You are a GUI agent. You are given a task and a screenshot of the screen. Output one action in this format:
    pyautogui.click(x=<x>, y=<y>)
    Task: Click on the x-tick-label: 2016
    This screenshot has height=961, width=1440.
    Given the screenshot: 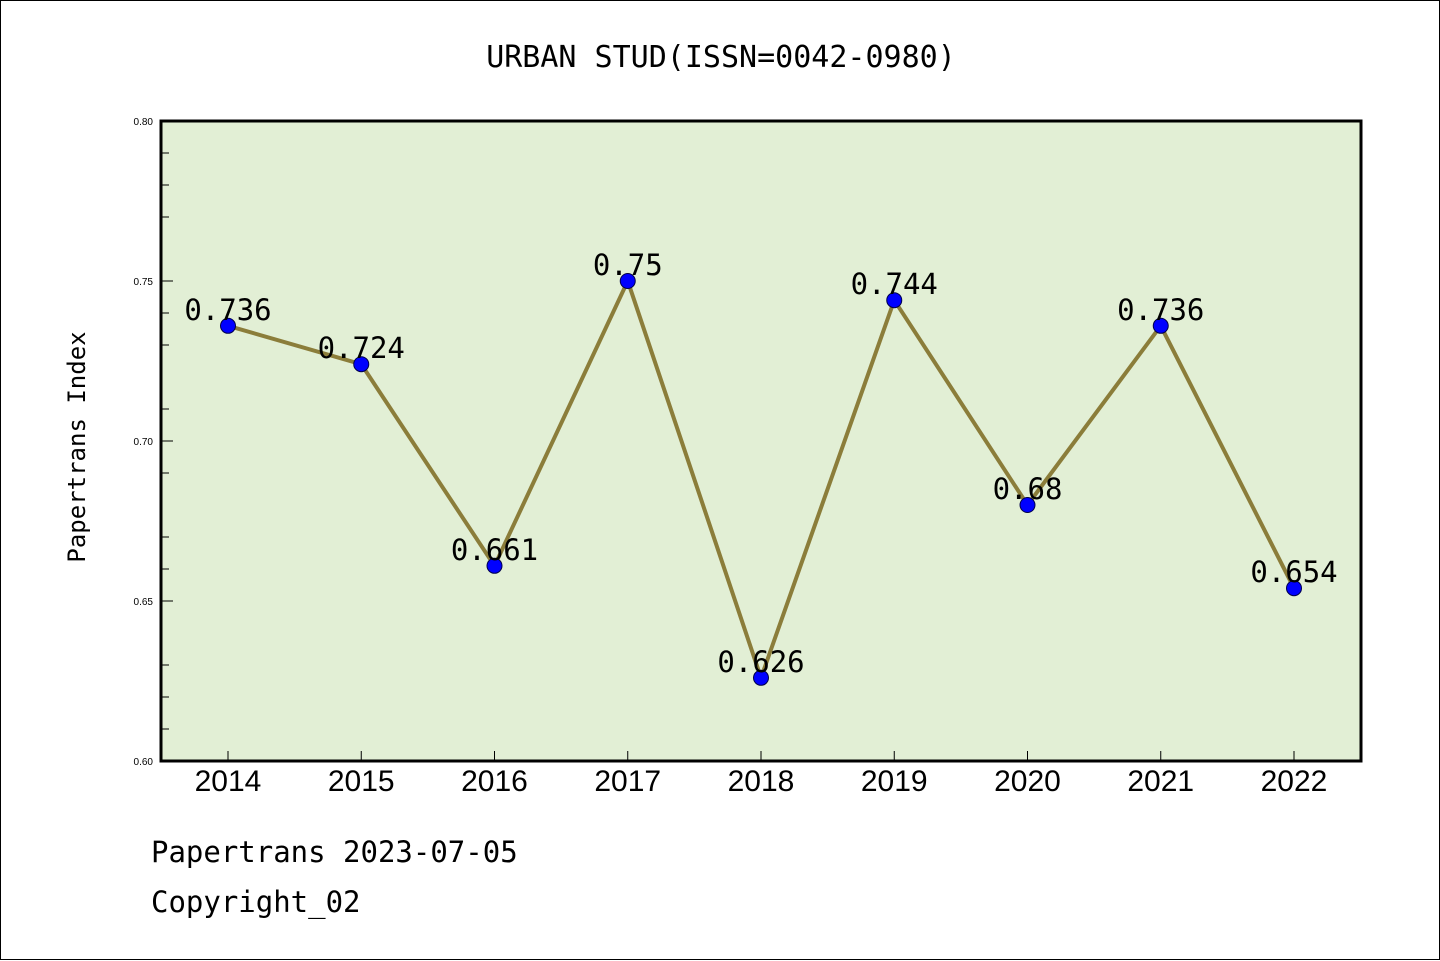 What is the action you would take?
    pyautogui.click(x=494, y=781)
    